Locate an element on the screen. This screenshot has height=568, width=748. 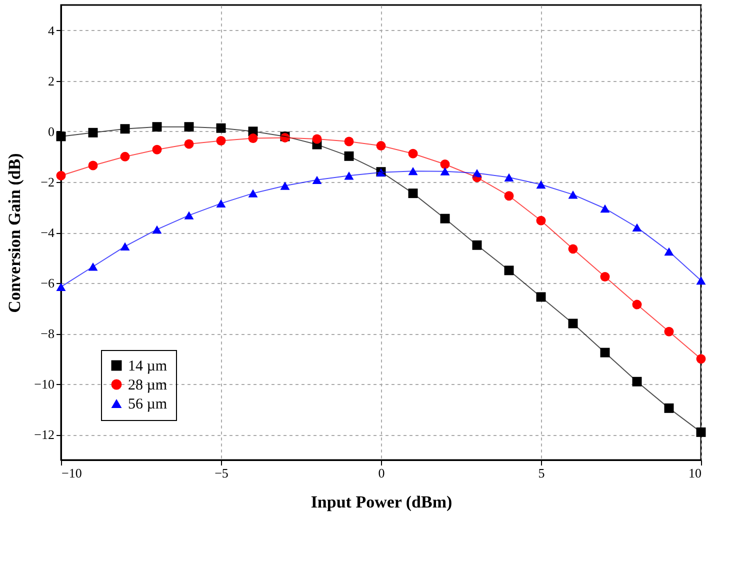
legend-label: 28 µm is located at coordinates (148, 386).